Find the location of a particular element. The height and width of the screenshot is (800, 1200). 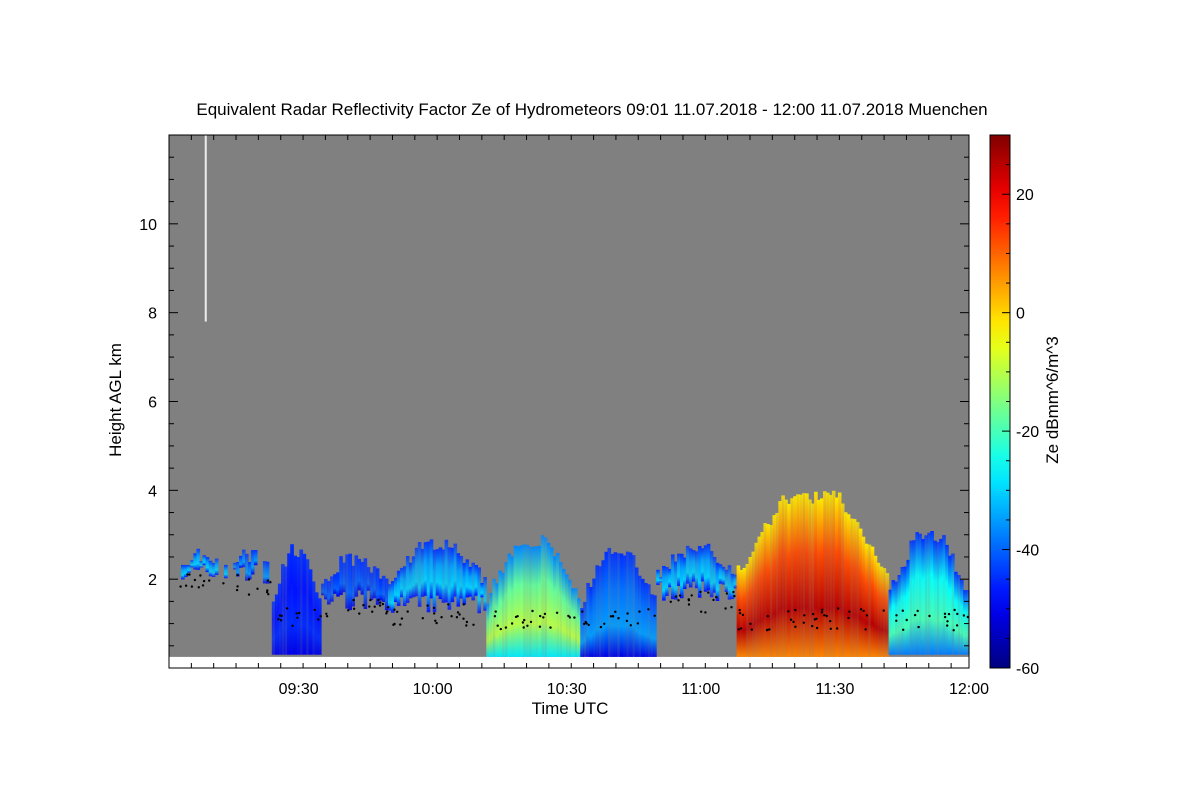

colorbar-label: Ze dBmm^6/m^3 is located at coordinates (1052, 399).